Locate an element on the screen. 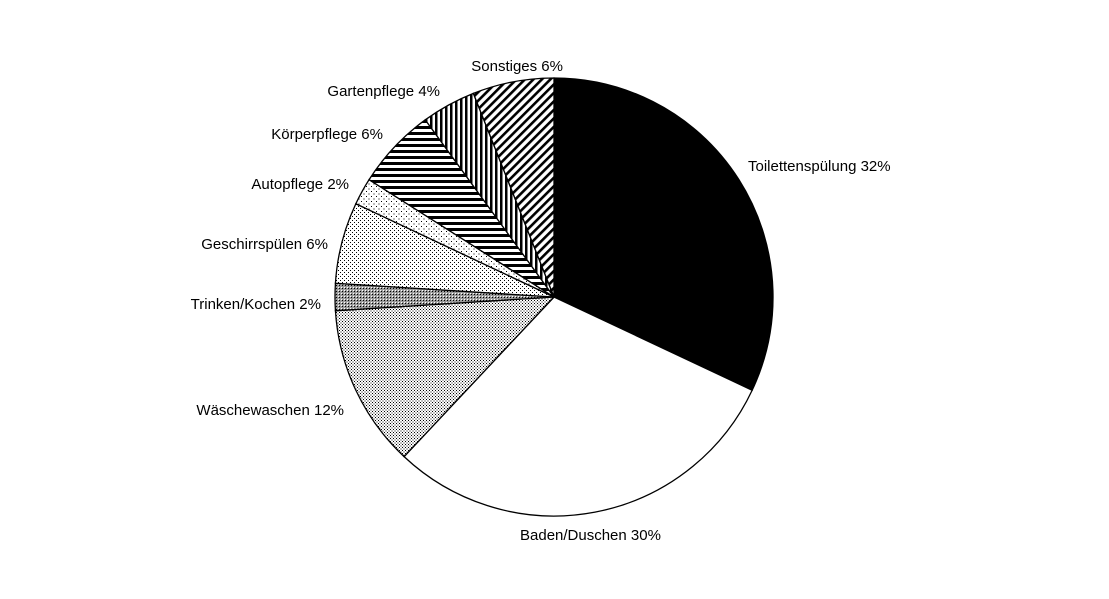 The width and height of the screenshot is (1109, 599). pie-slice-label-1: Toilettenspülung 32% is located at coordinates (819, 166).